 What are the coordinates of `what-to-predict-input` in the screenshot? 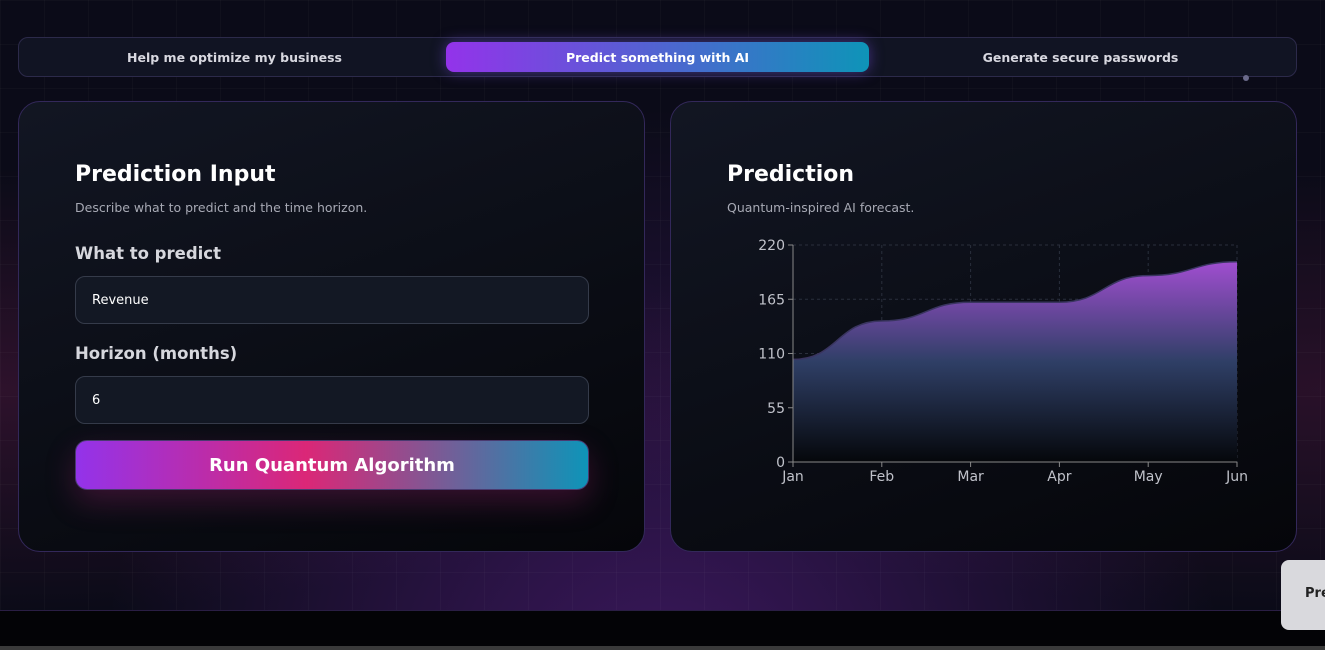 It's located at (332, 300).